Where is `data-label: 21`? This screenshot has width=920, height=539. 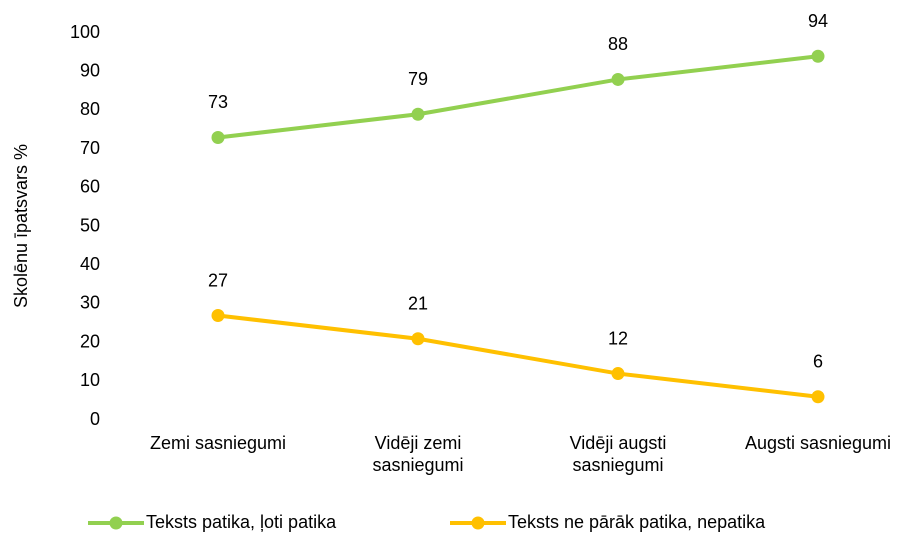
data-label: 21 is located at coordinates (418, 303).